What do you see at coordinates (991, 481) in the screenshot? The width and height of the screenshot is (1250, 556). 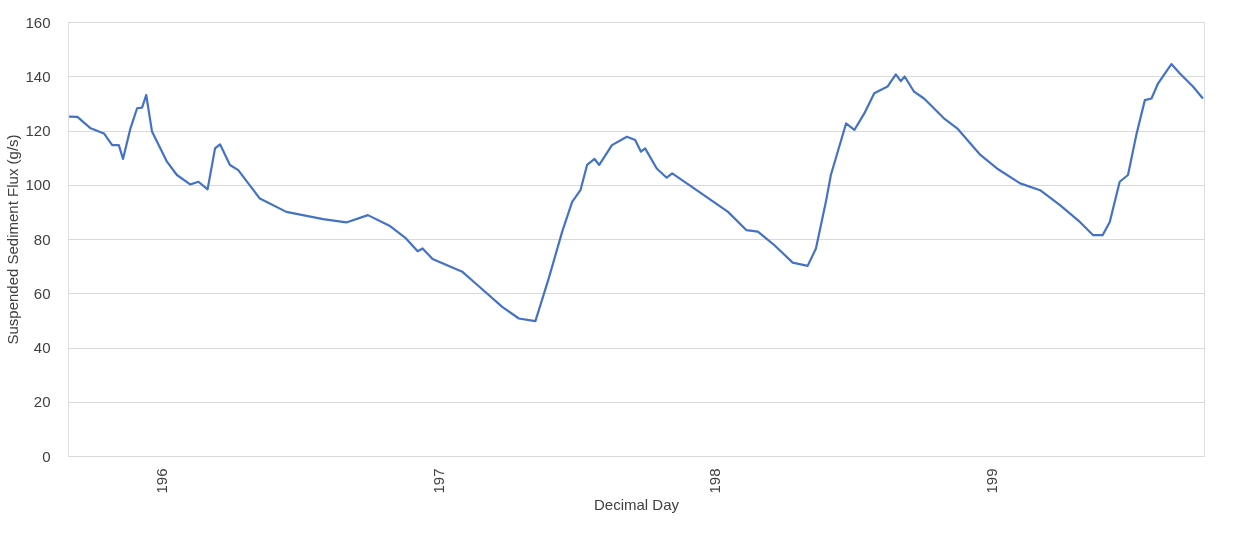 I see `x-tick-label: 199` at bounding box center [991, 481].